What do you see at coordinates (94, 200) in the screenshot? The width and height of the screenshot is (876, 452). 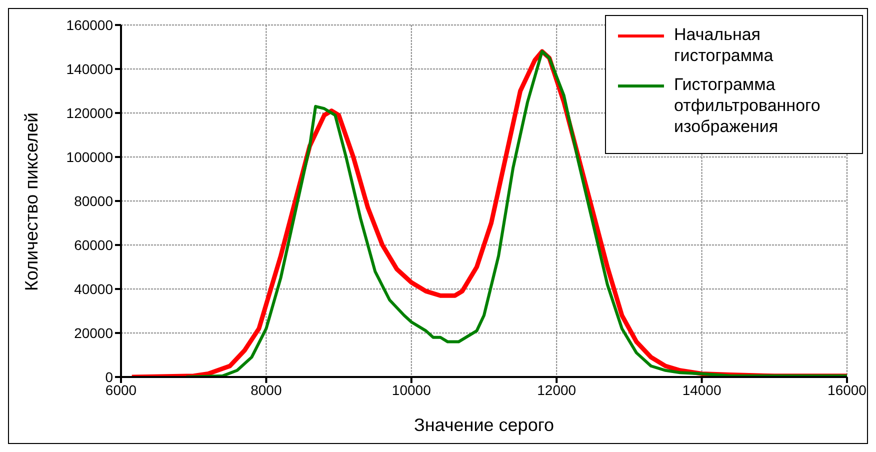 I see `y-tick-label: 80000` at bounding box center [94, 200].